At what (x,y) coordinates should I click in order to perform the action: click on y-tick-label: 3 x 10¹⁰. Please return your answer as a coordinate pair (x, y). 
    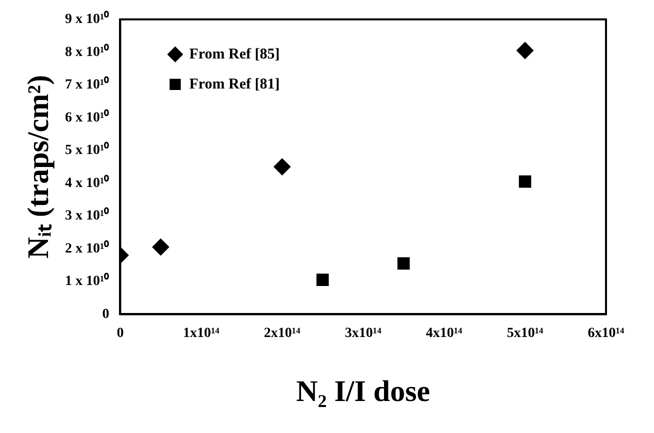
    Looking at the image, I should click on (87, 215).